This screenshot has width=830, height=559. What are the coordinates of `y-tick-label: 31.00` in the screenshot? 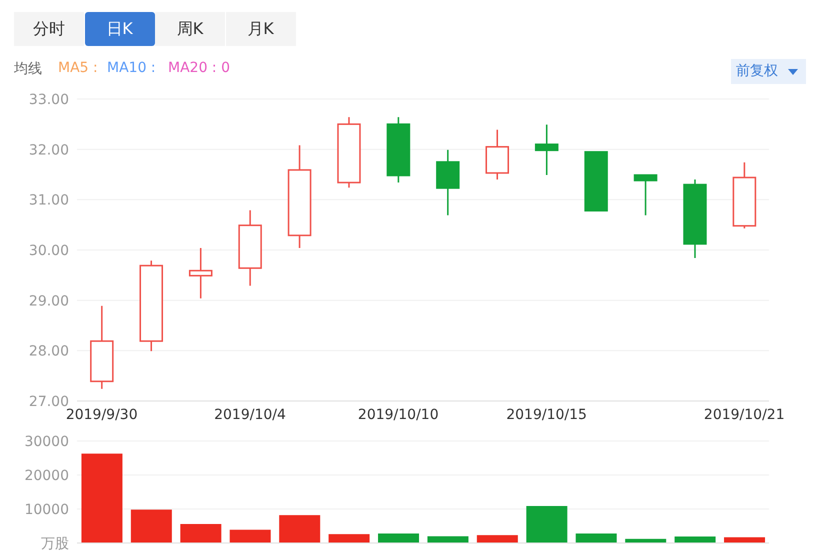 It's located at (48, 200).